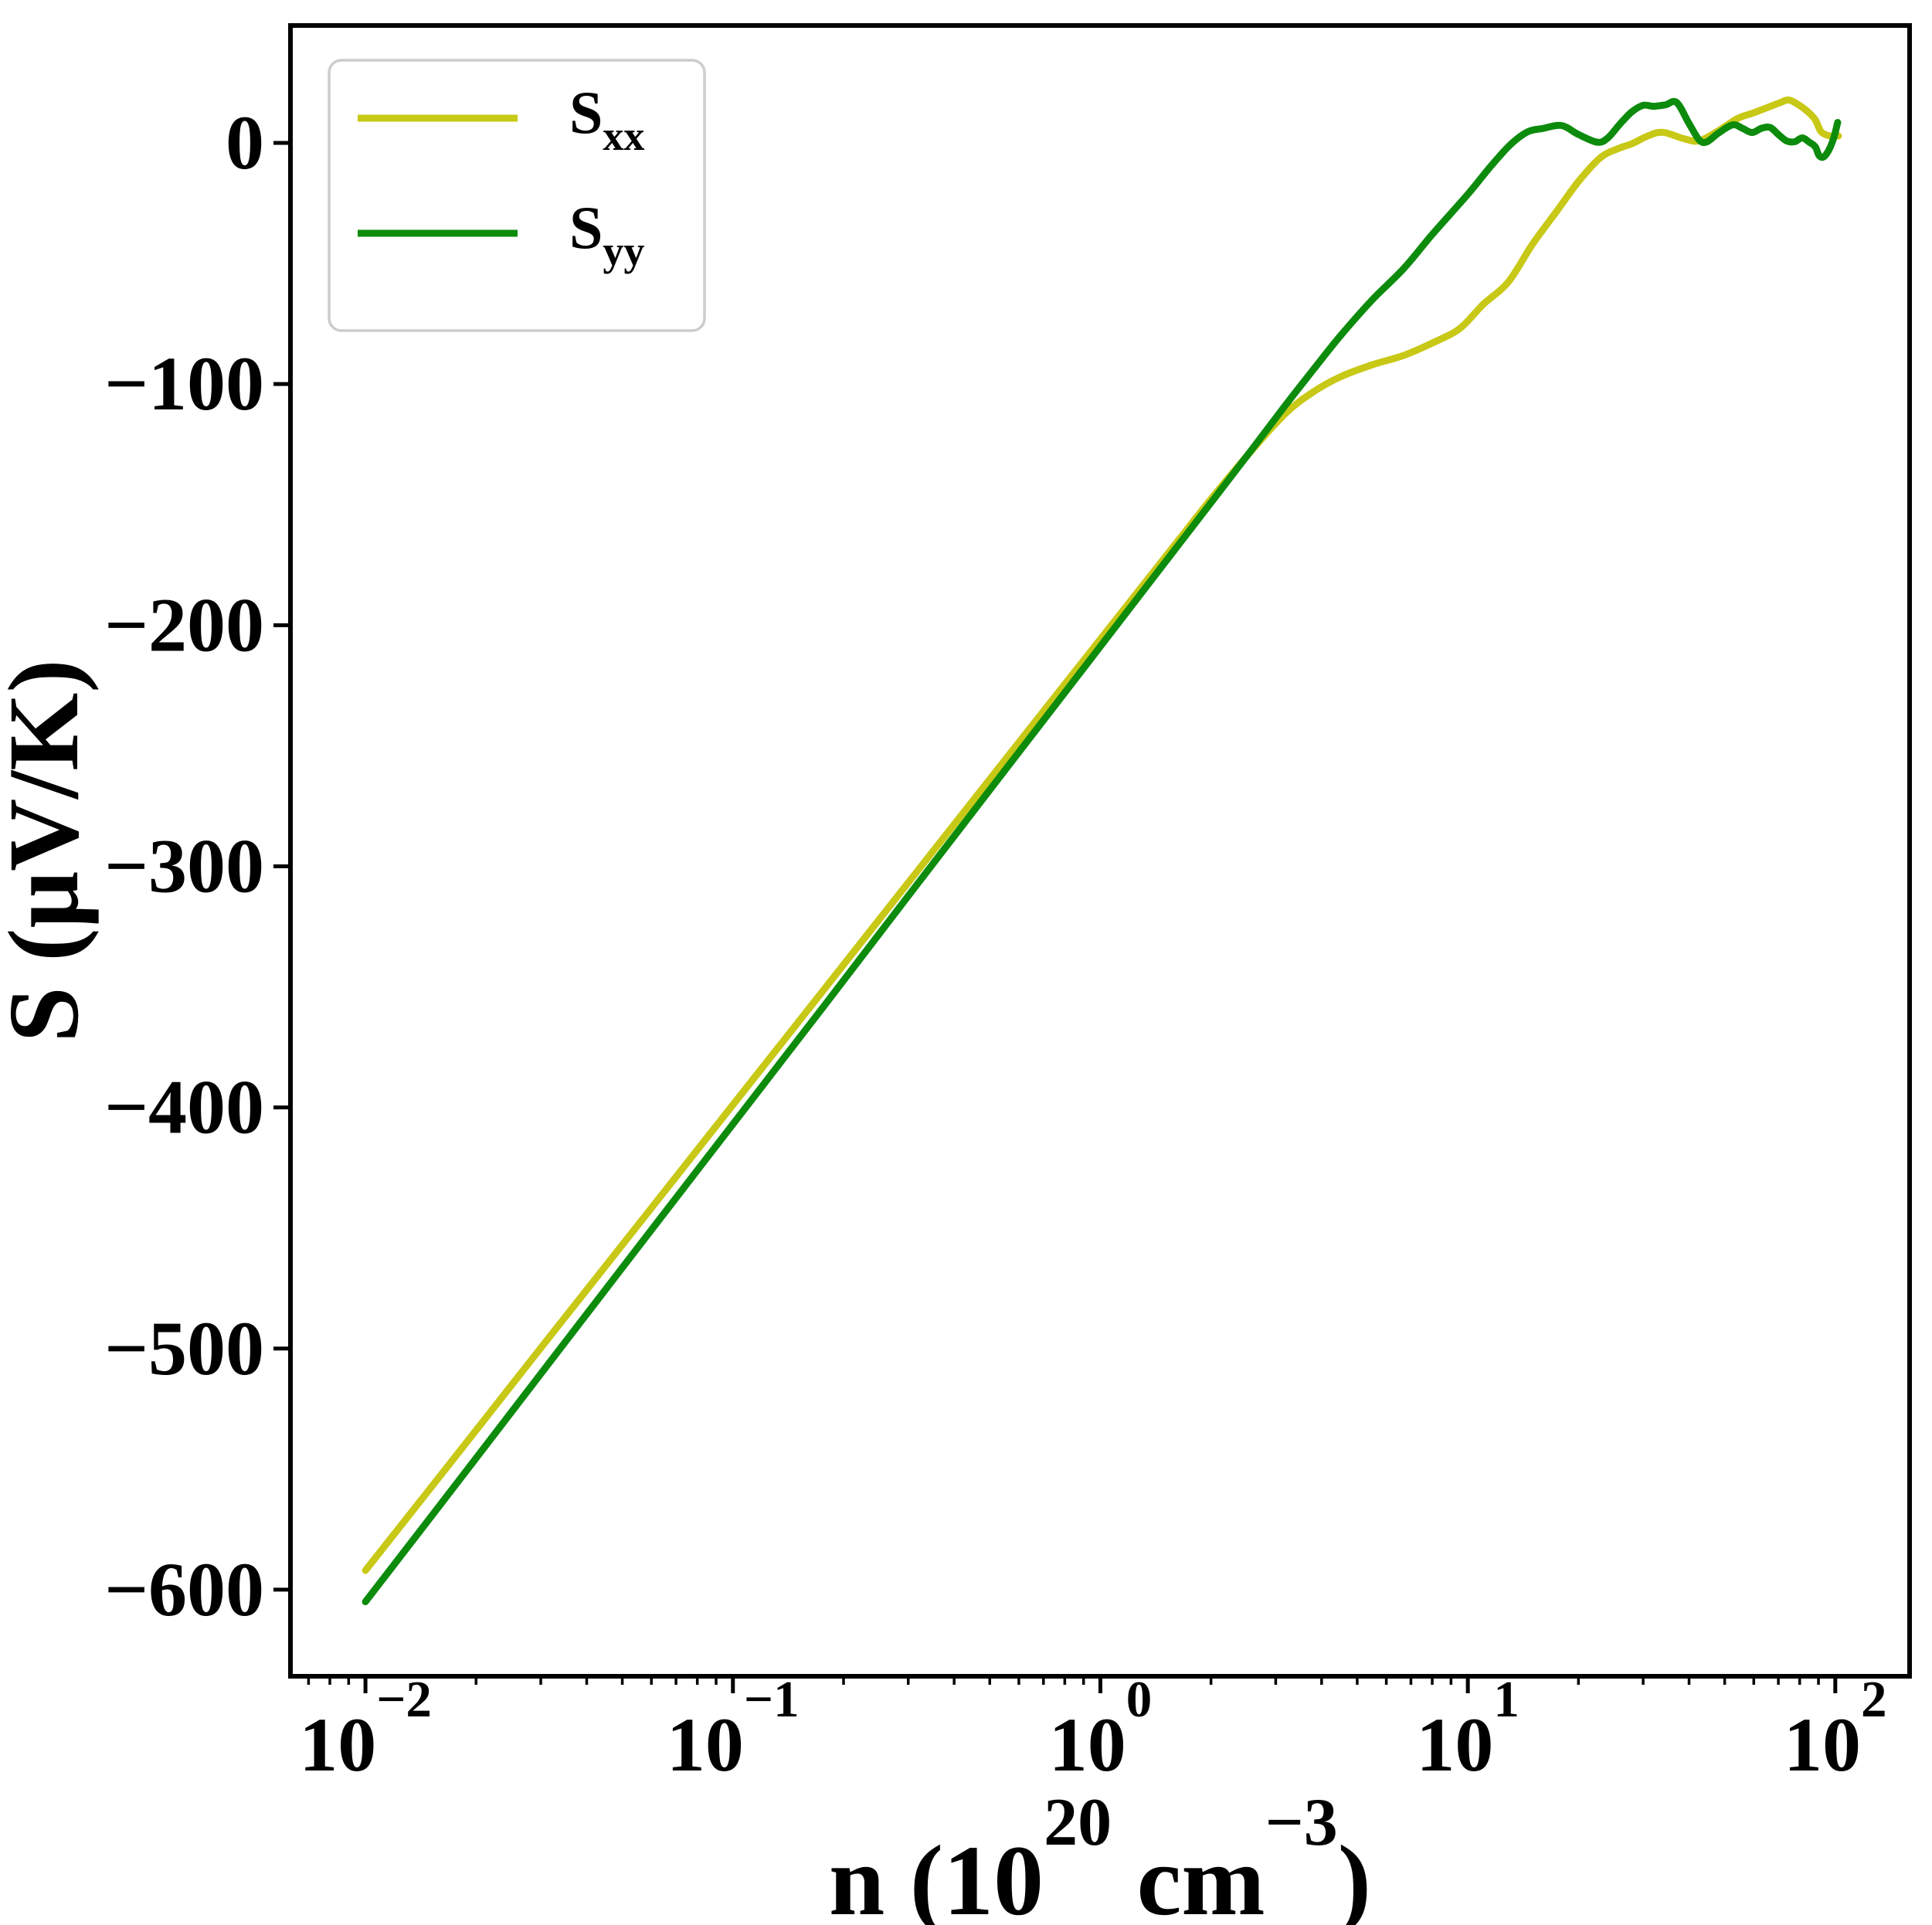 This screenshot has height=1925, width=1932. Describe the element at coordinates (366, 1729) in the screenshot. I see `x-axis-tick-label: 10−2` at that location.